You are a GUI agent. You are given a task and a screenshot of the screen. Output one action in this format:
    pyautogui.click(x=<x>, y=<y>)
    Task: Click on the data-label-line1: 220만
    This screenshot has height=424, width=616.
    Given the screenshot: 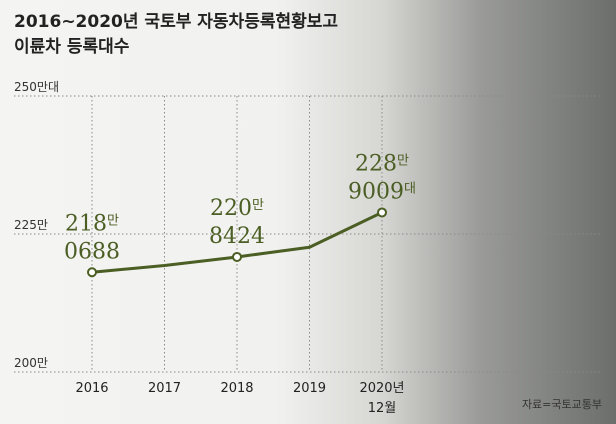 What is the action you would take?
    pyautogui.click(x=237, y=208)
    